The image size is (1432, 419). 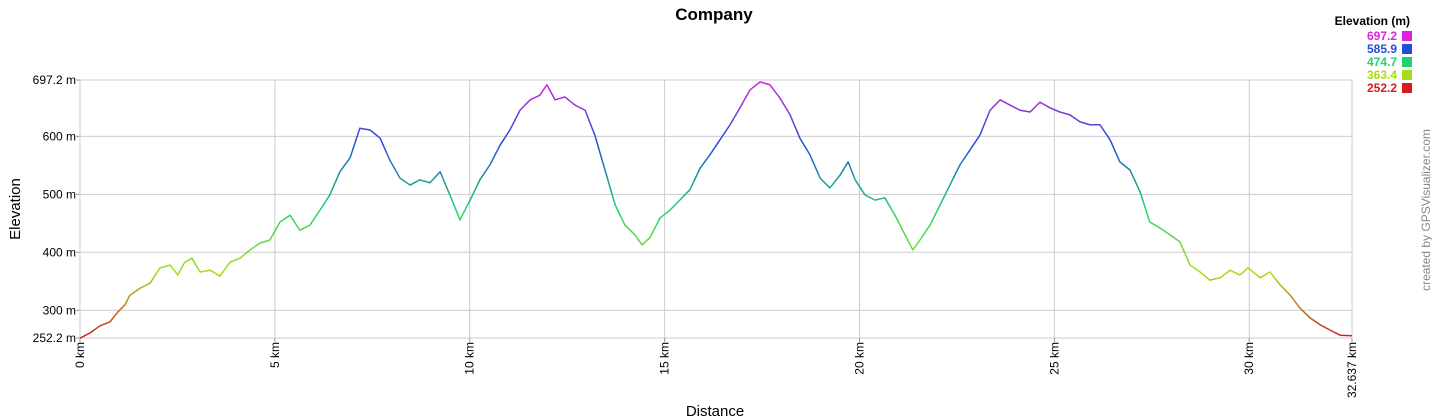 I want to click on x-tick-label: 0 km, so click(x=80, y=355).